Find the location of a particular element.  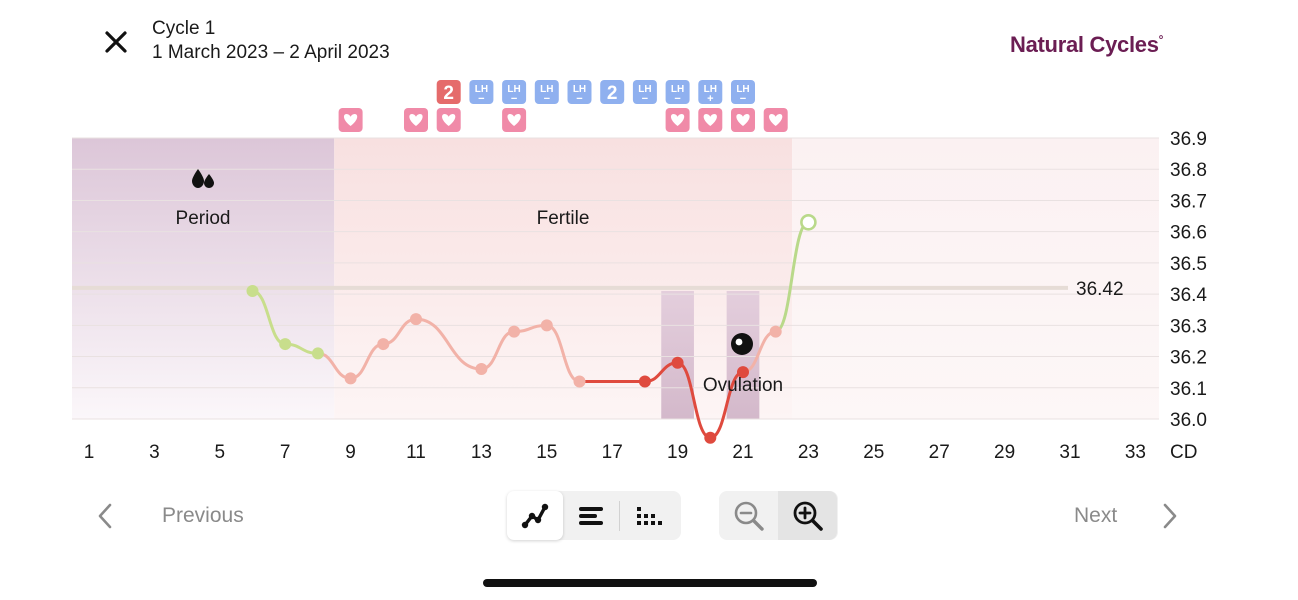

zoom-in-button is located at coordinates (807, 515).